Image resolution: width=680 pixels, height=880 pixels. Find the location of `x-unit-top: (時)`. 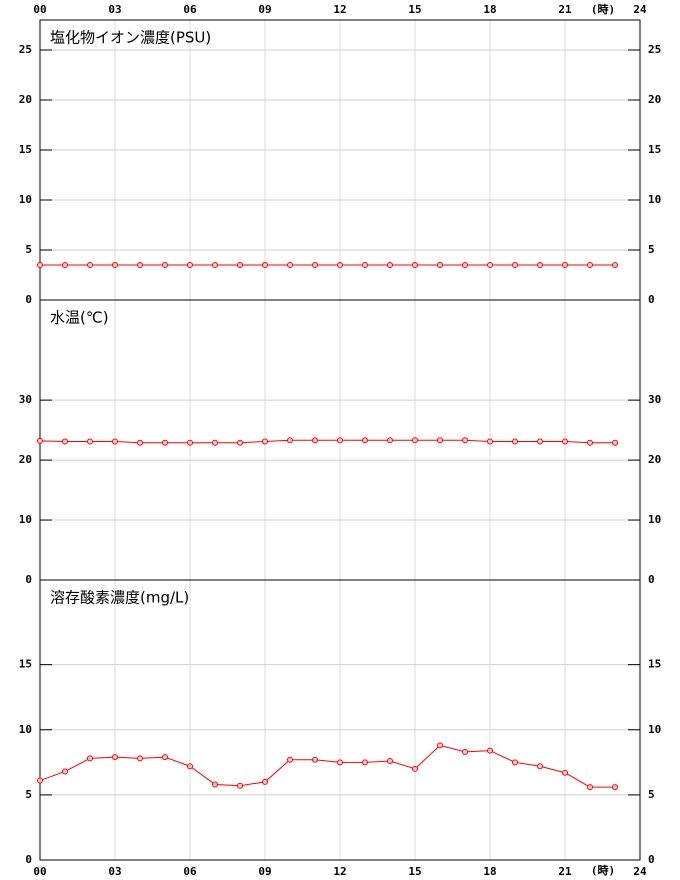

x-unit-top: (時) is located at coordinates (603, 9).